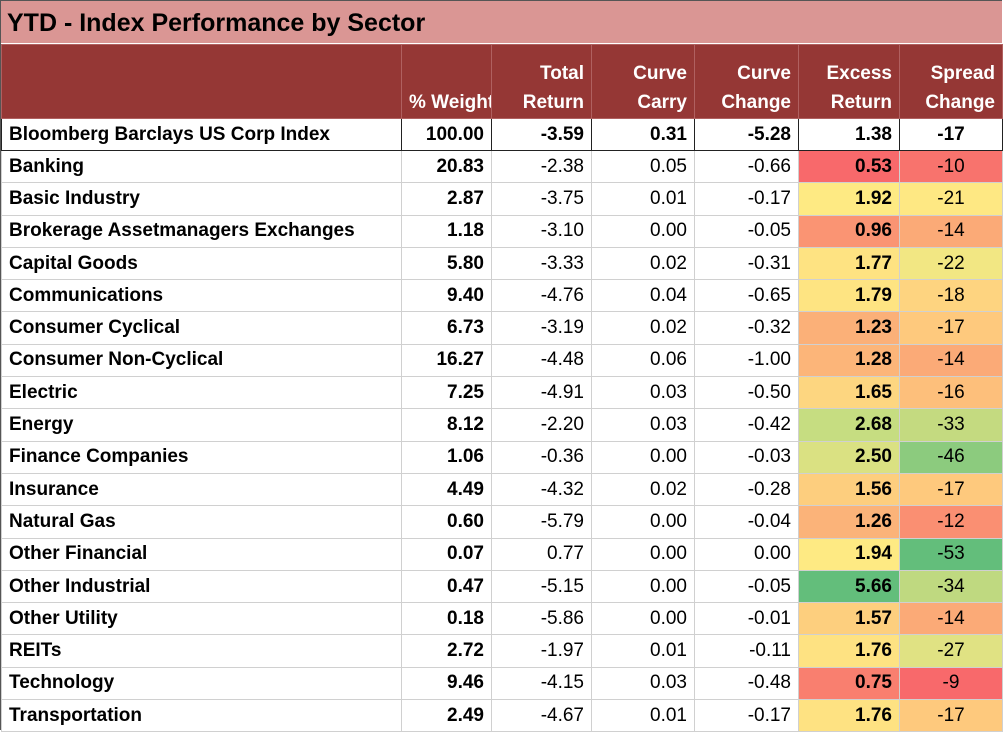 This screenshot has height=732, width=1003. What do you see at coordinates (201, 715) in the screenshot?
I see `row-label: Transportation` at bounding box center [201, 715].